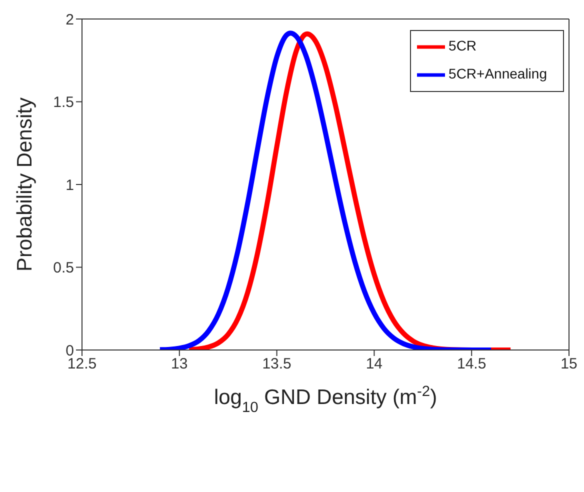  I want to click on y-tick-label: 1.5, so click(63, 103).